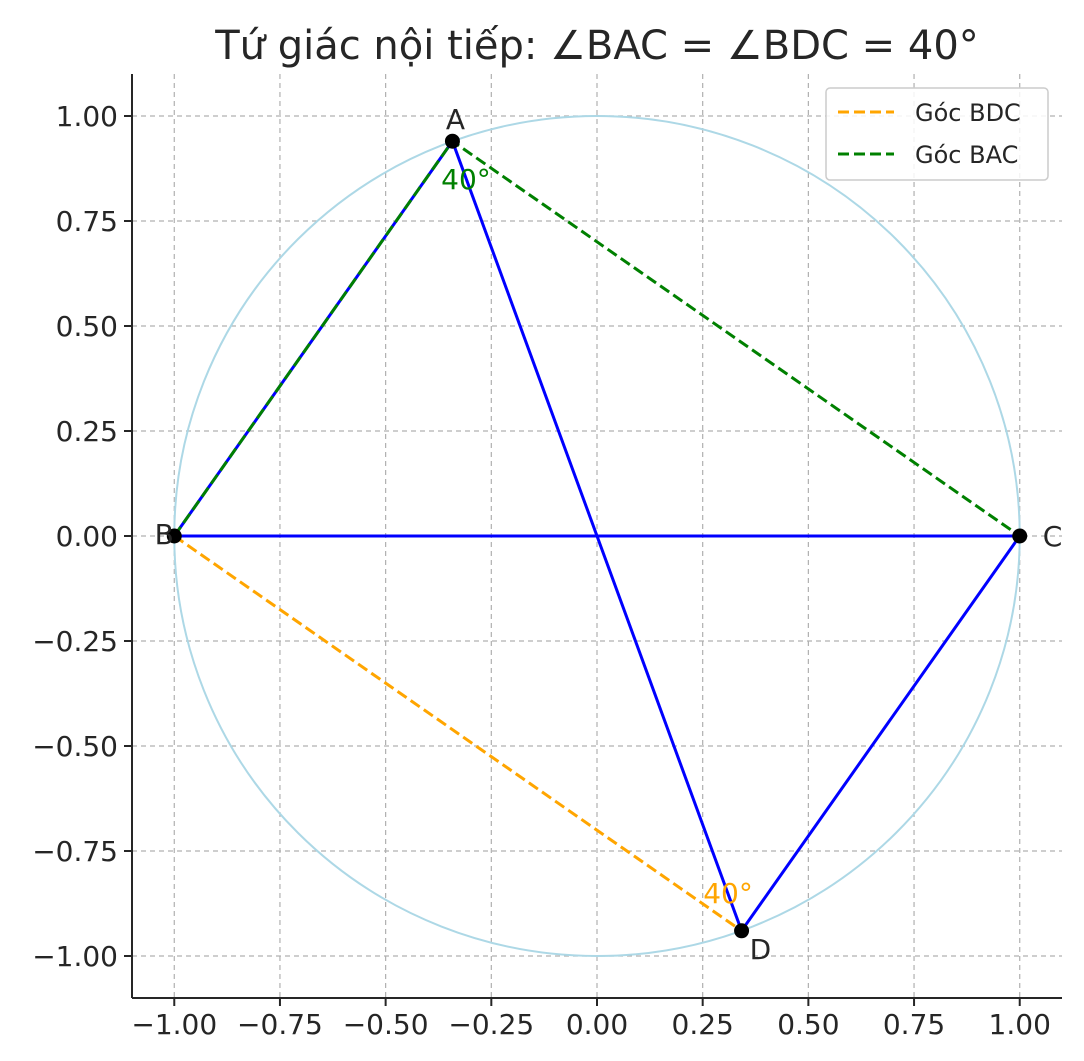 This screenshot has height=1061, width=1084. I want to click on legend-label-0: Góc BDC, so click(968, 113).